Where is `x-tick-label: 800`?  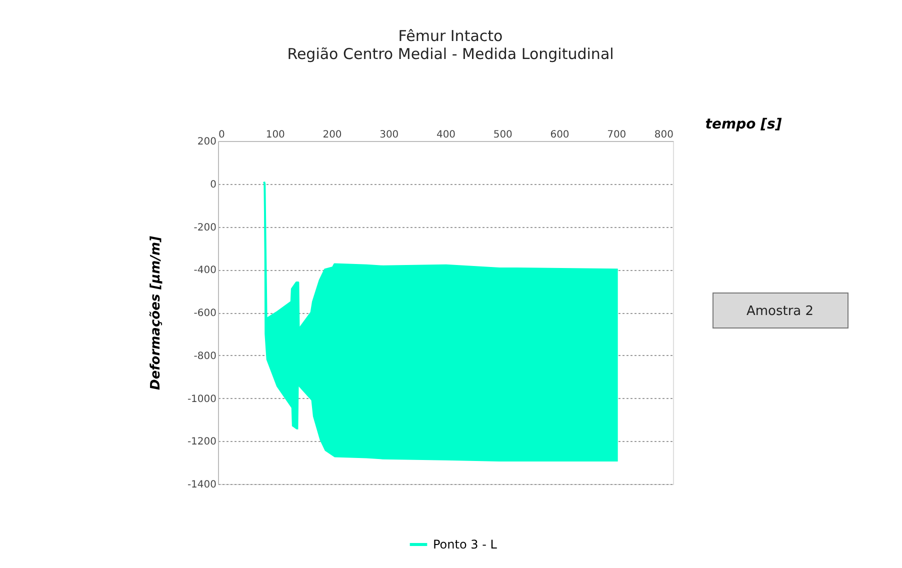 x-tick-label: 800 is located at coordinates (664, 135).